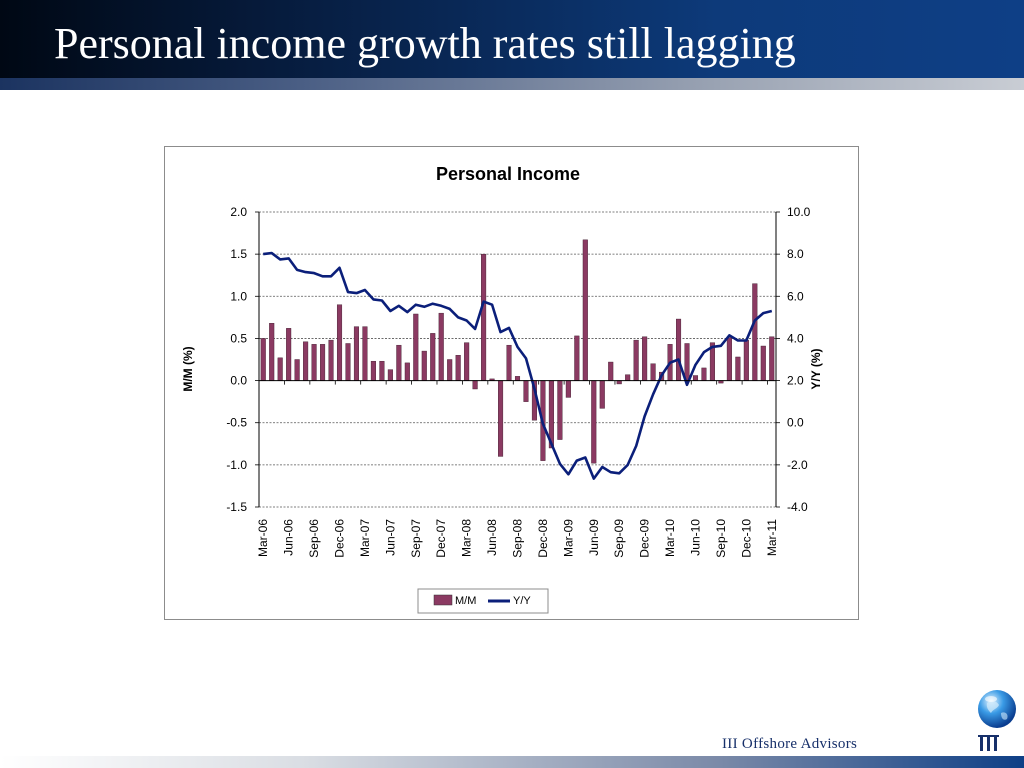 This screenshot has width=1024, height=768. I want to click on x-tick-label: Sep-08, so click(518, 538).